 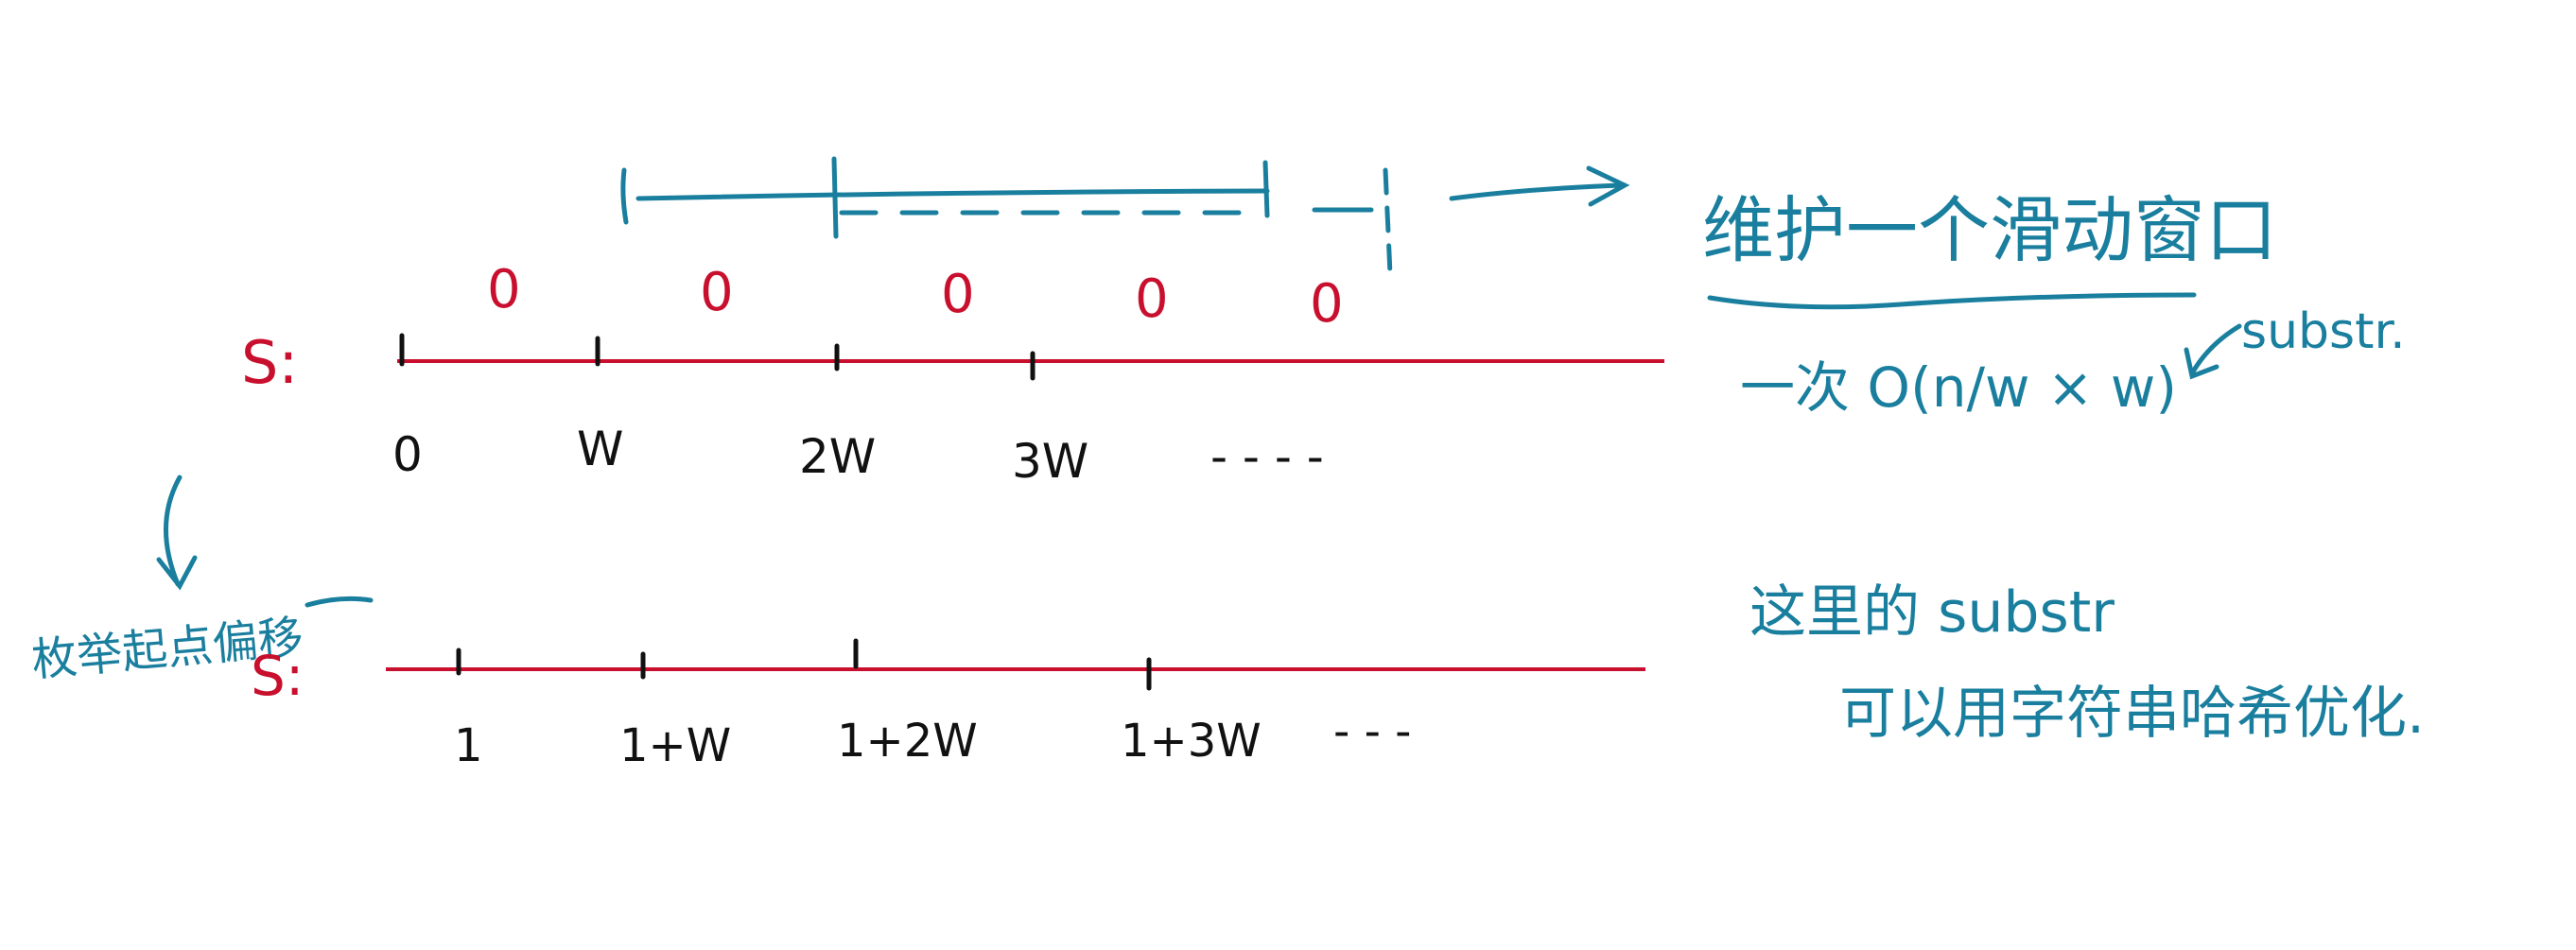 What do you see at coordinates (1050, 461) in the screenshot?
I see `row1-tick-label: 3W` at bounding box center [1050, 461].